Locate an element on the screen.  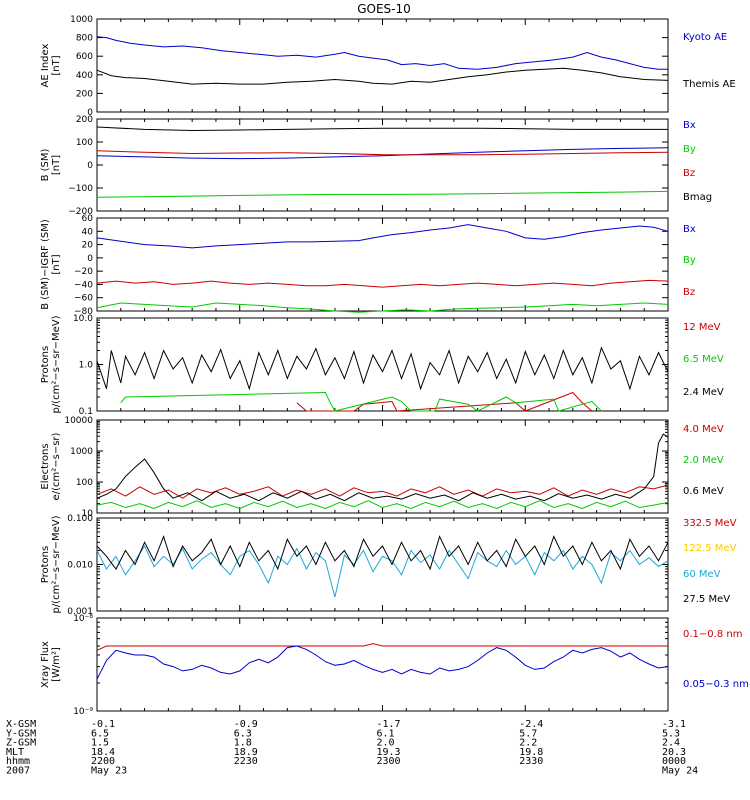
y-tick-label: 0.001 is located at coordinates (80, 612).